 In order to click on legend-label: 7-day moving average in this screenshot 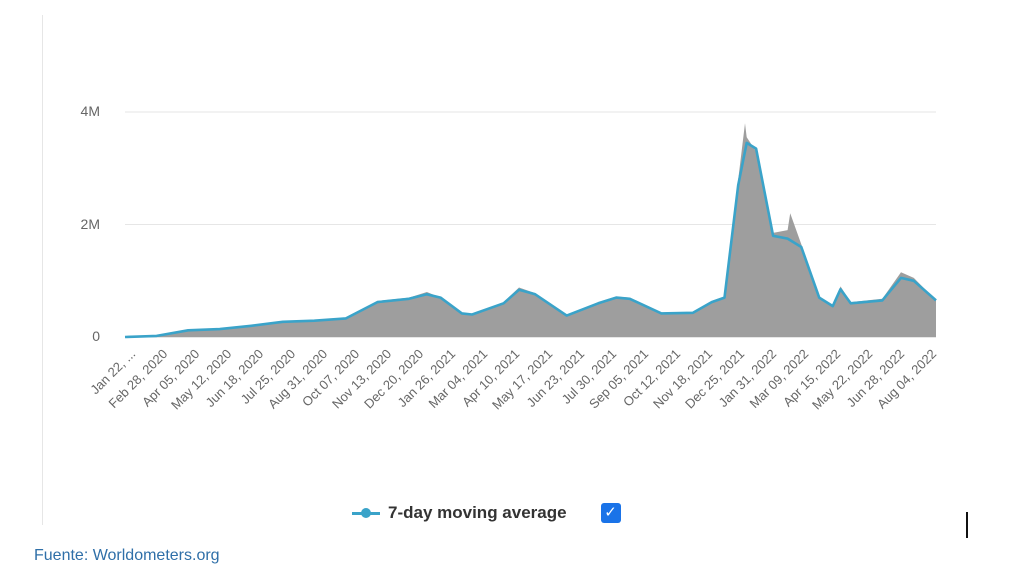, I will do `click(477, 512)`.